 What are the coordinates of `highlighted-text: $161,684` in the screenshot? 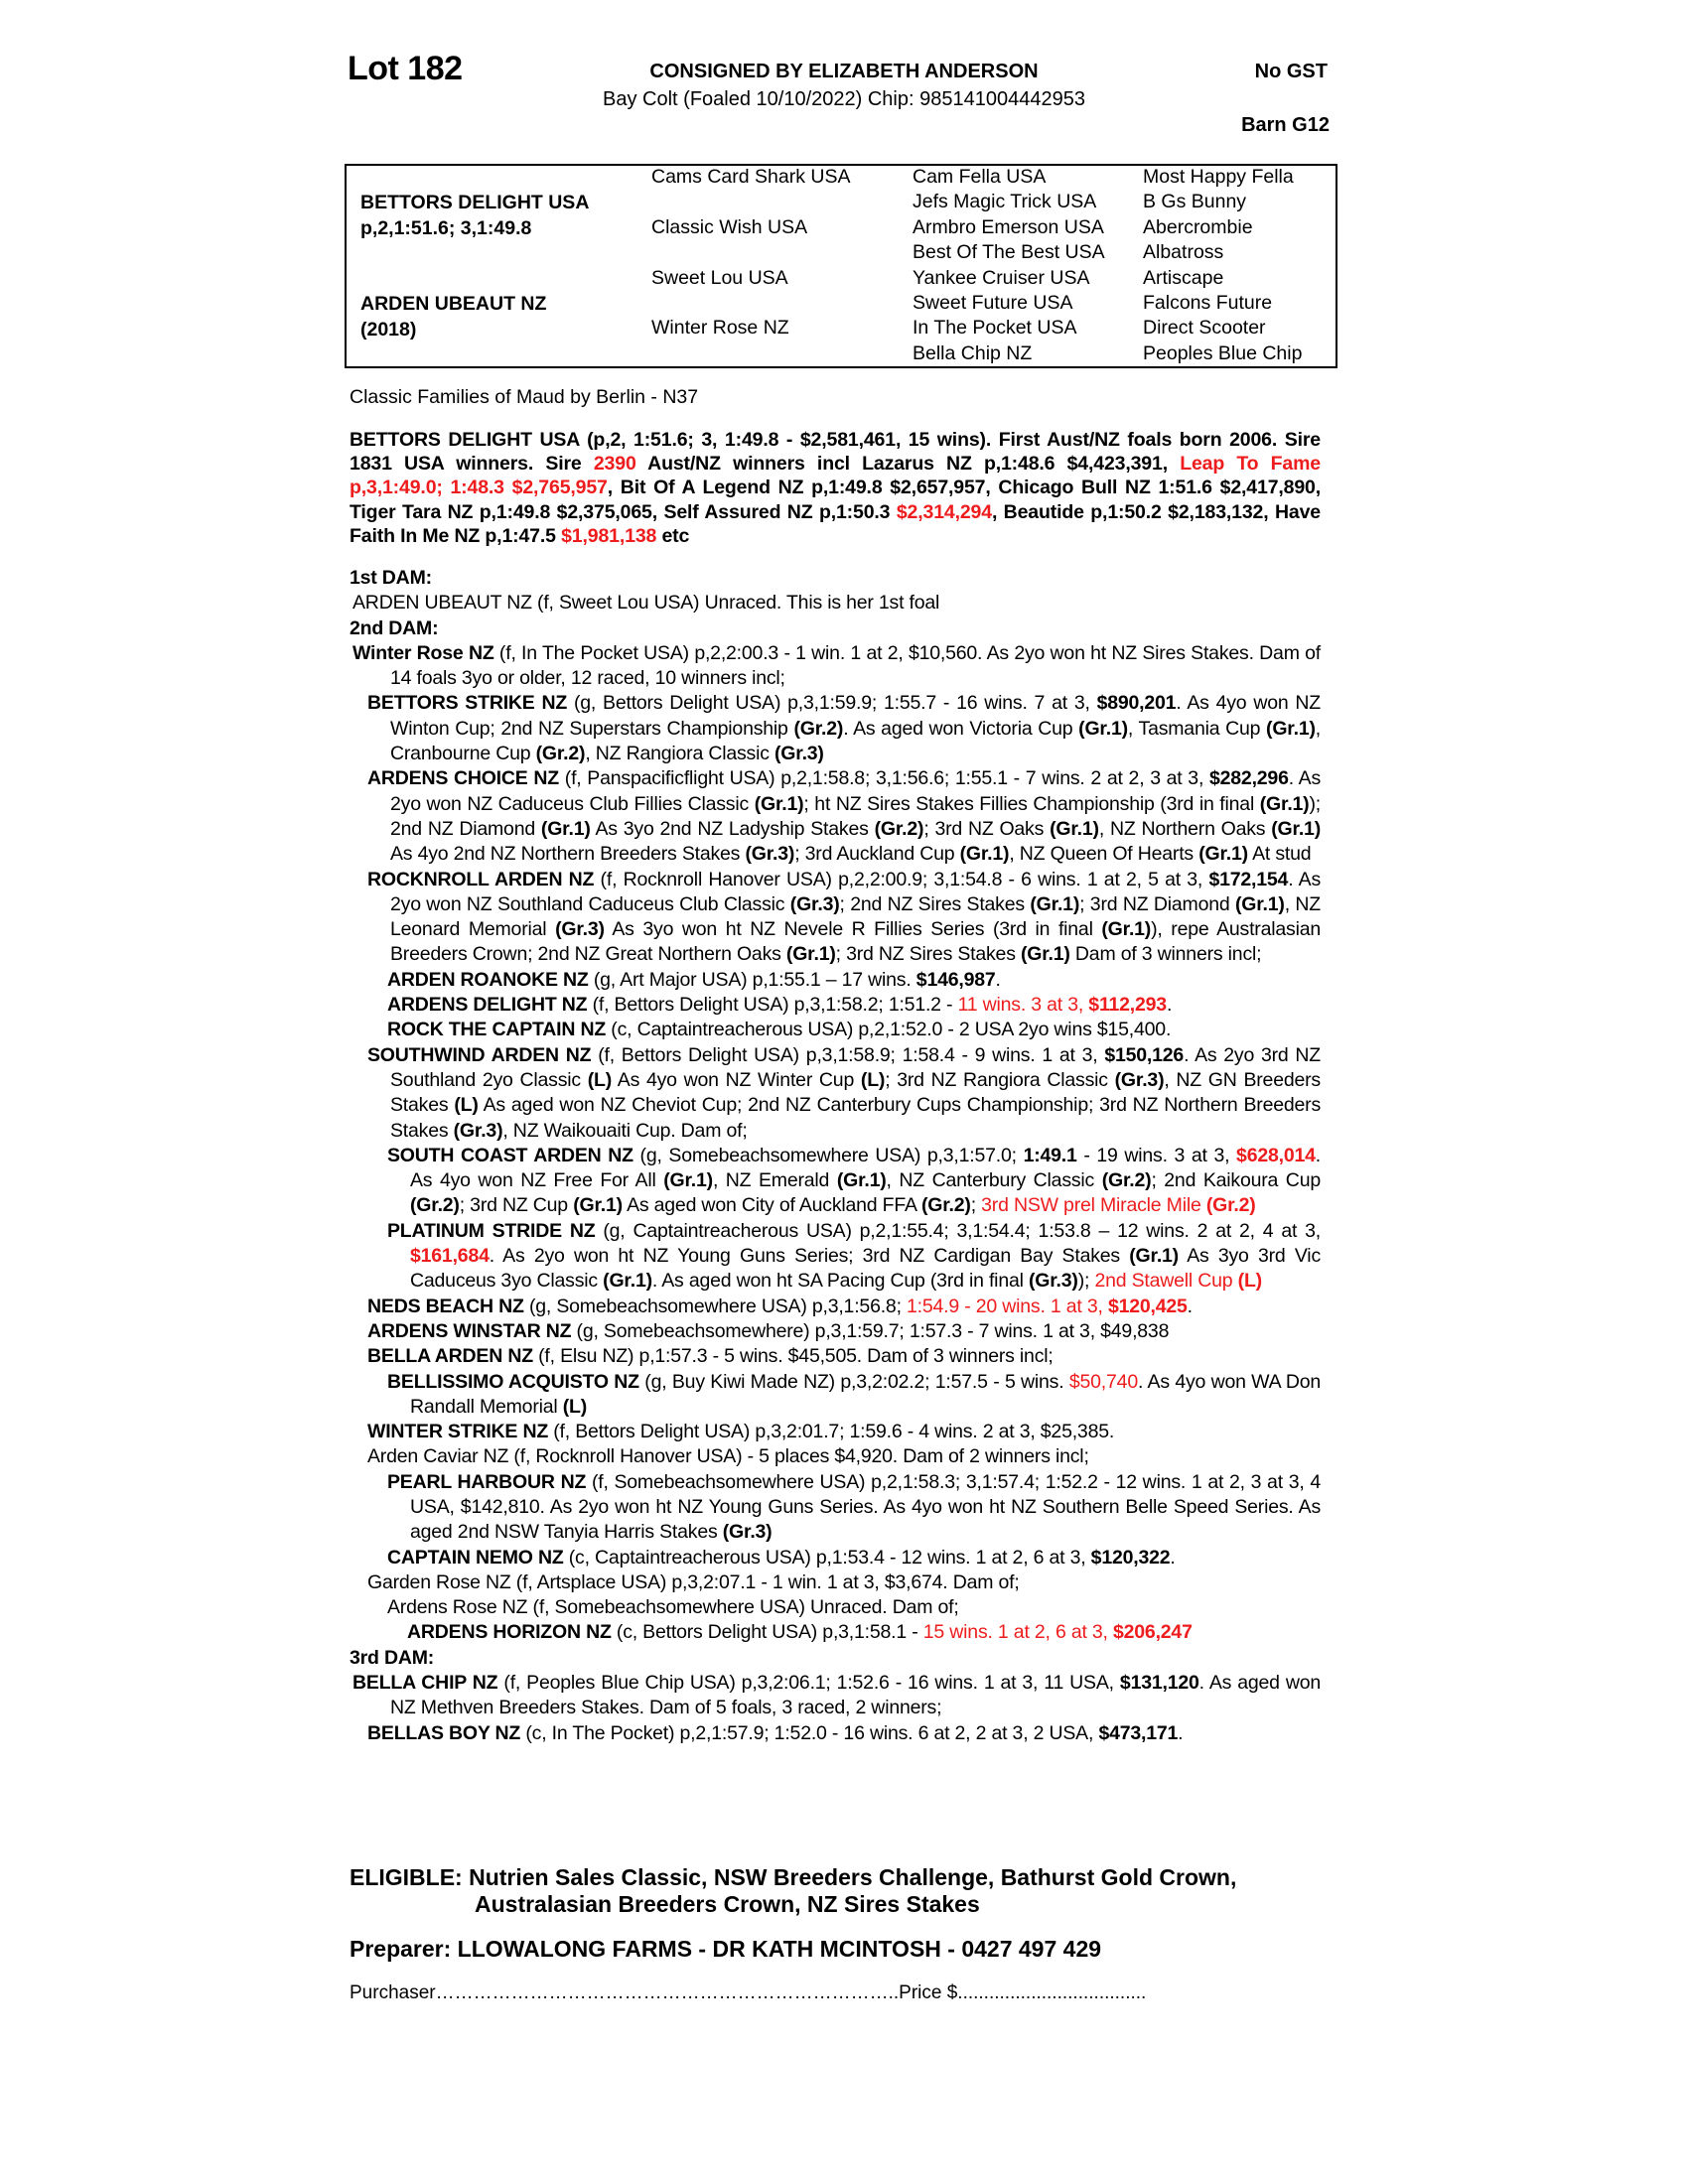 It's located at (450, 1256).